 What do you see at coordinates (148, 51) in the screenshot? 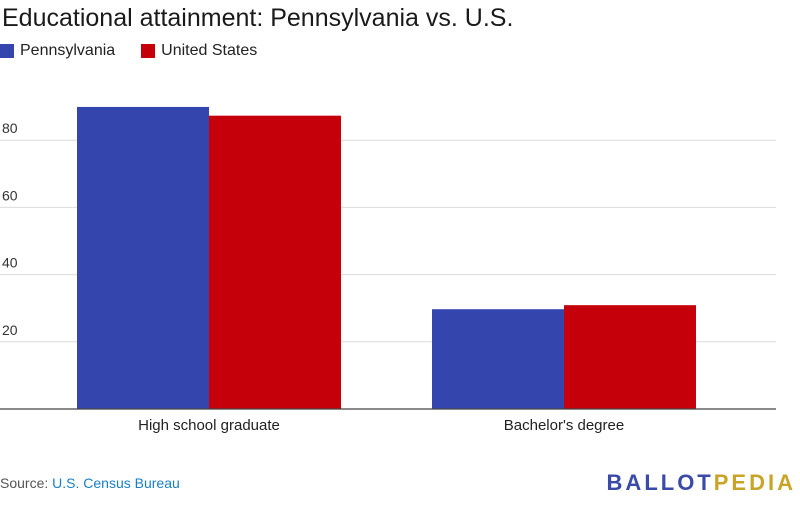
I see `legend-swatch-united-states` at bounding box center [148, 51].